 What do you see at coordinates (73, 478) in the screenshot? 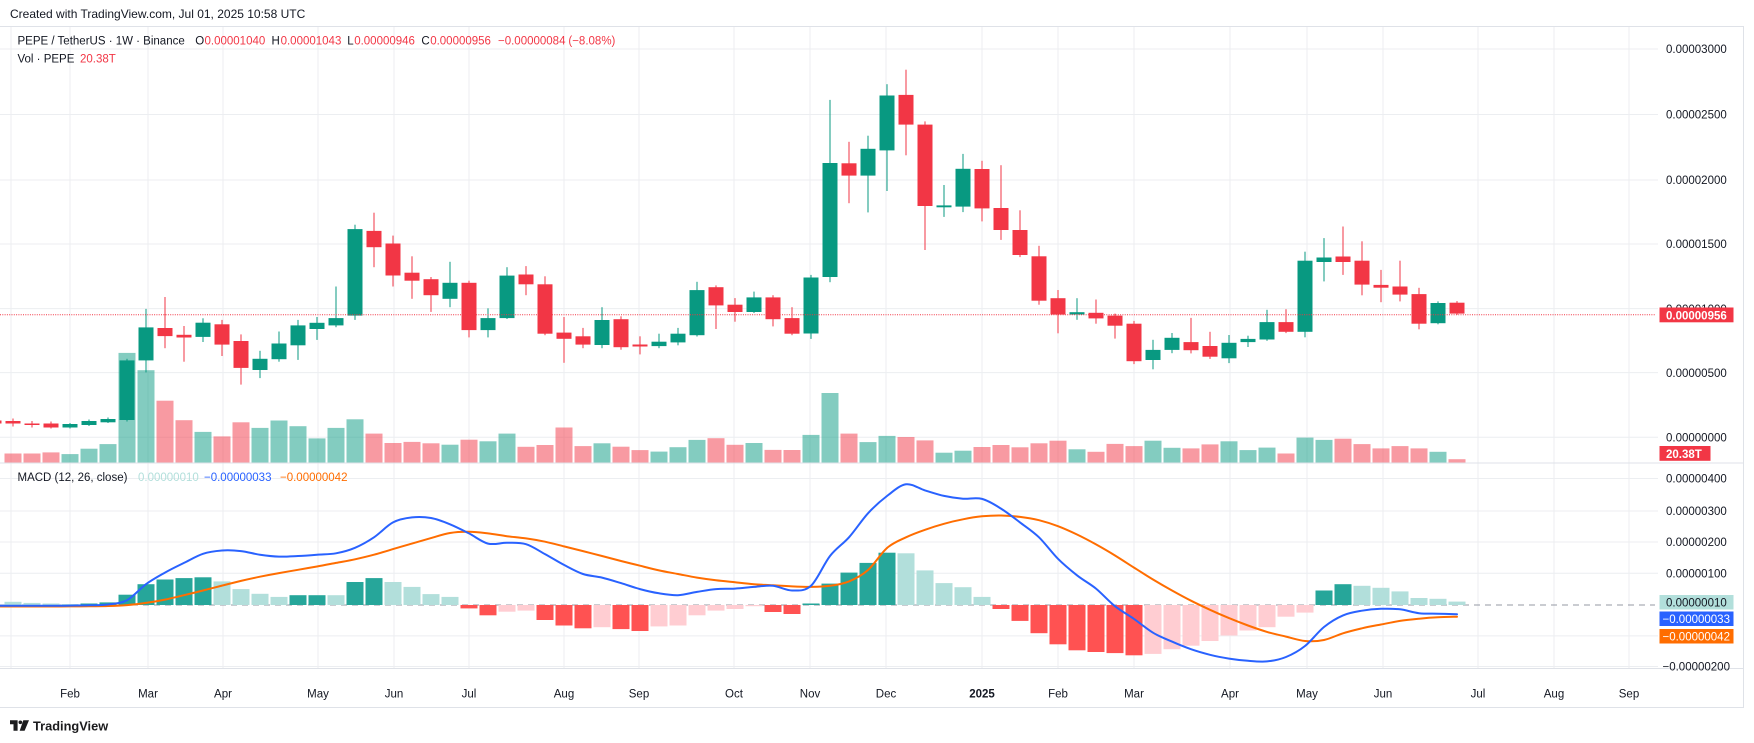
I see `svg-text: MACD (12, 26, close)` at bounding box center [73, 478].